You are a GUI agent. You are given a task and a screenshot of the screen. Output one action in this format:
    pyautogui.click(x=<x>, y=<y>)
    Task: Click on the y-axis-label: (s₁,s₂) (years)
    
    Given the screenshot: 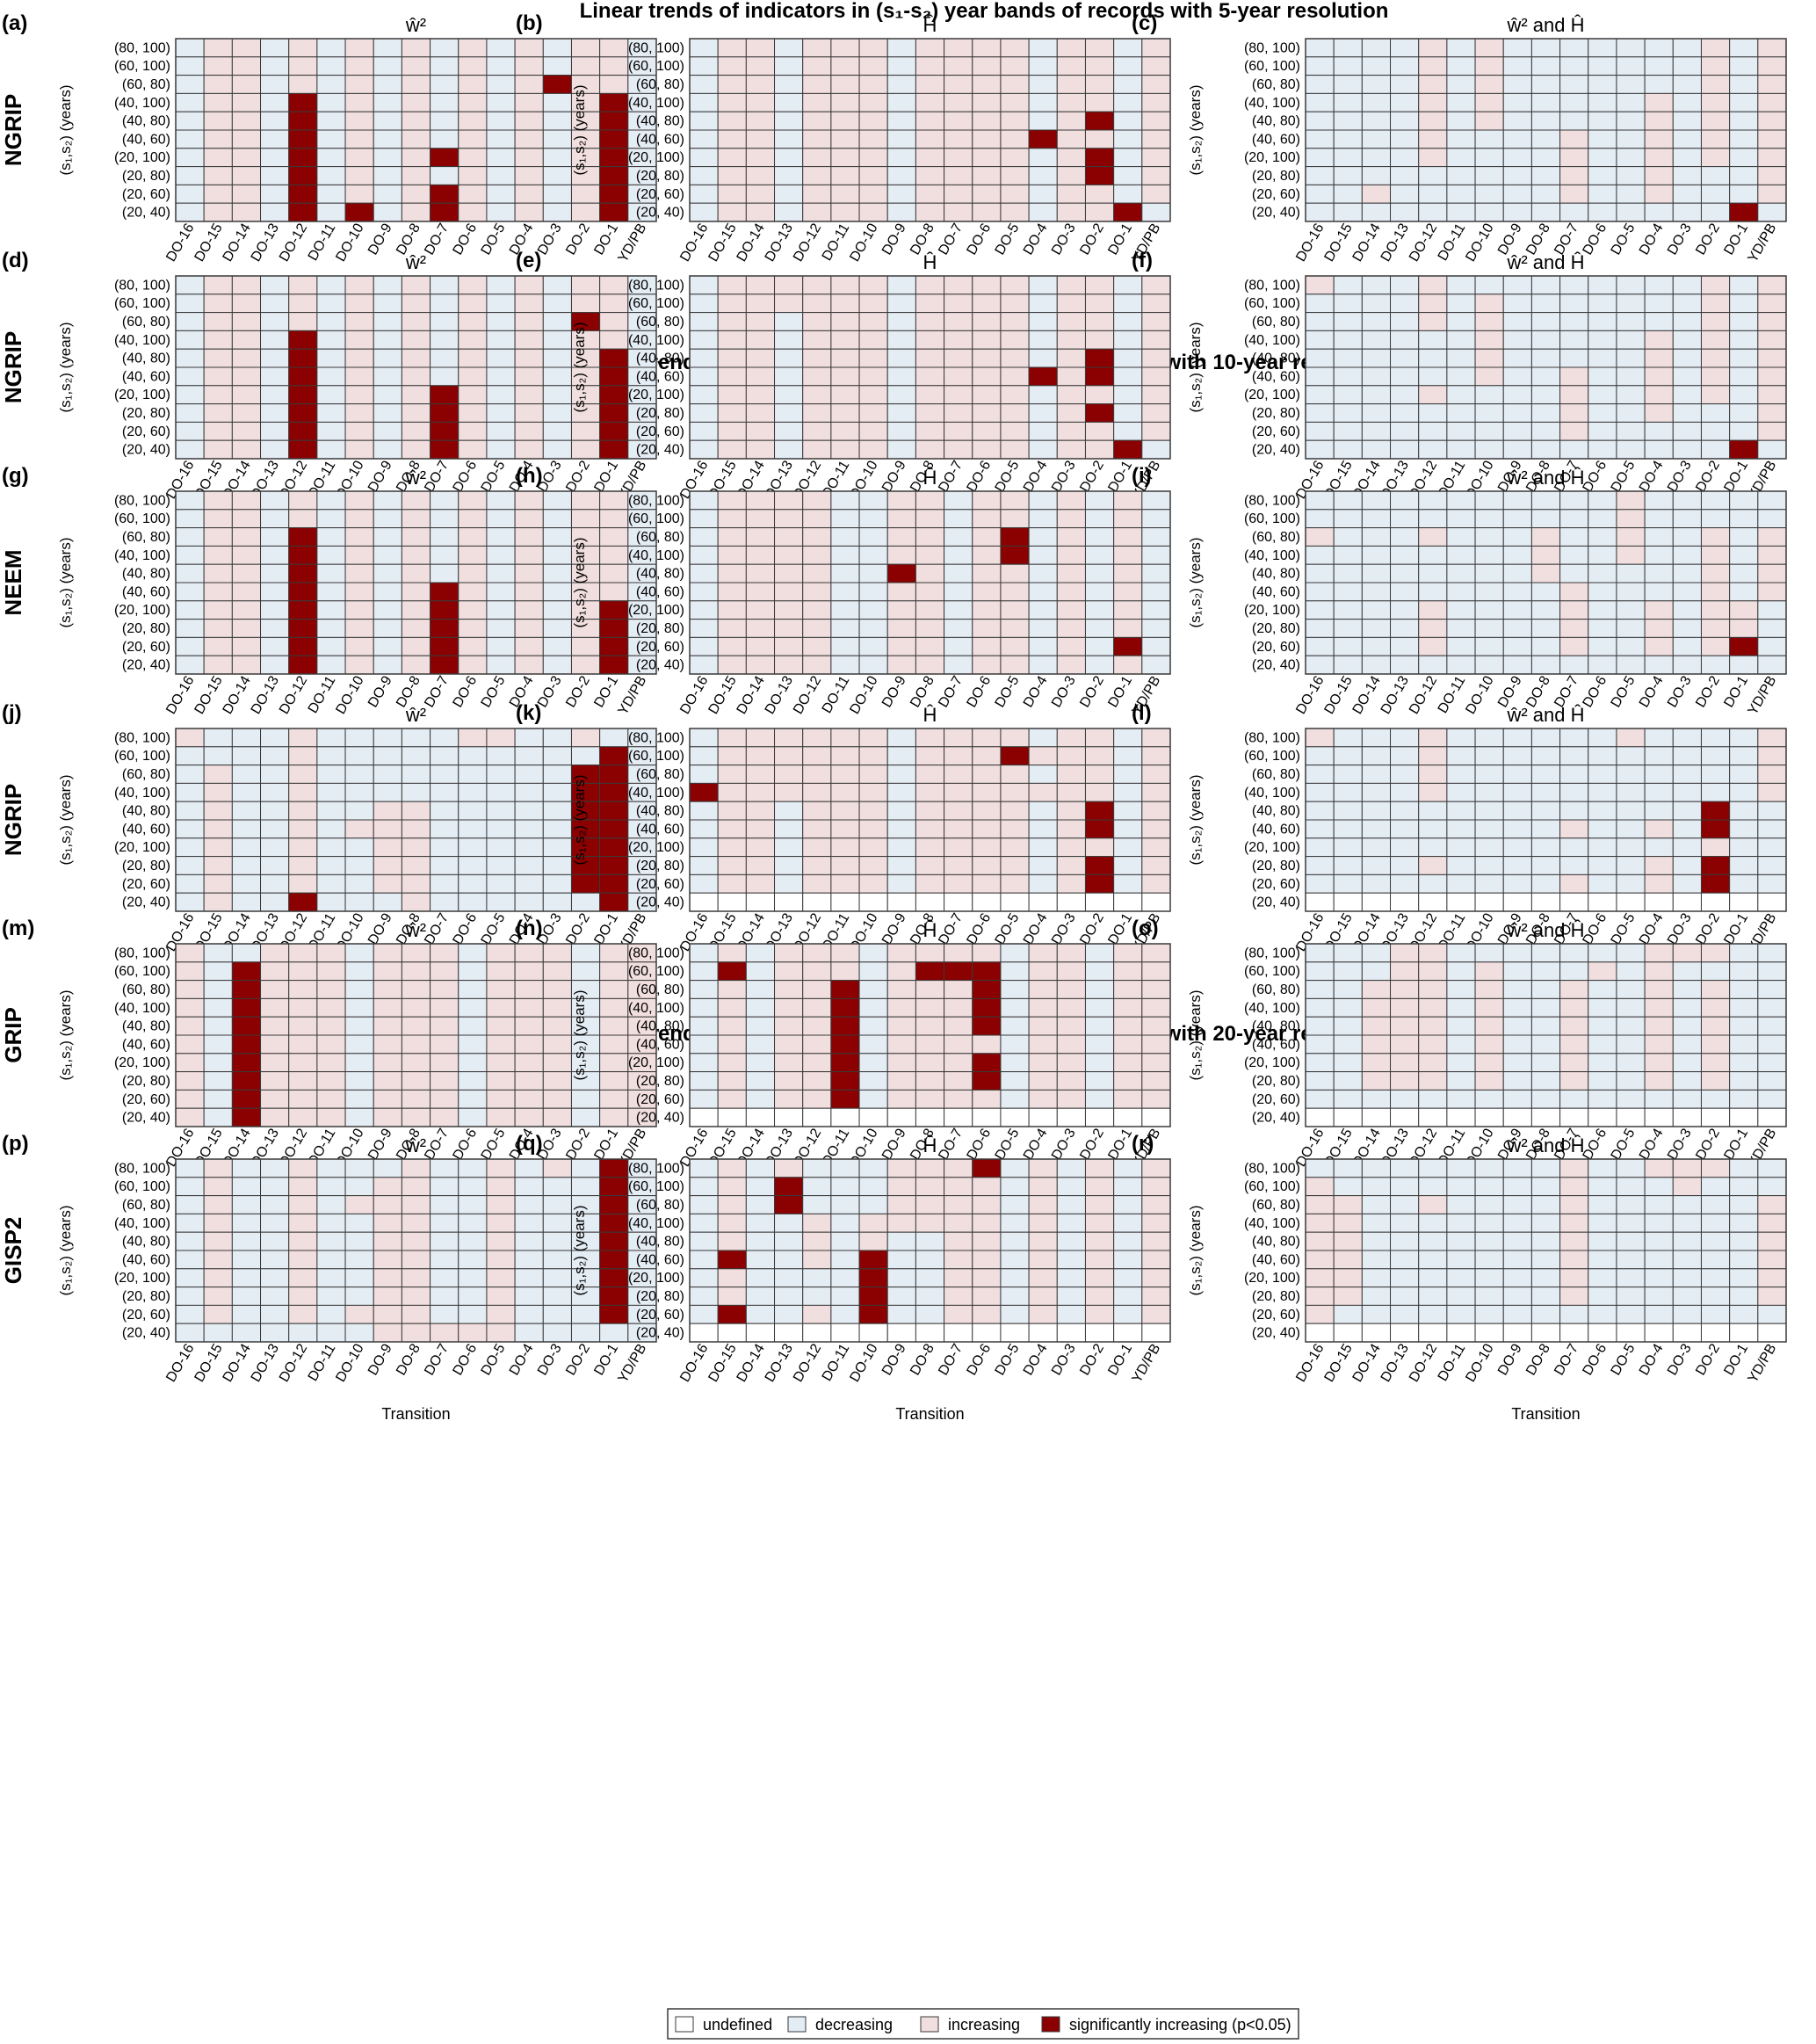 What is the action you would take?
    pyautogui.click(x=580, y=821)
    